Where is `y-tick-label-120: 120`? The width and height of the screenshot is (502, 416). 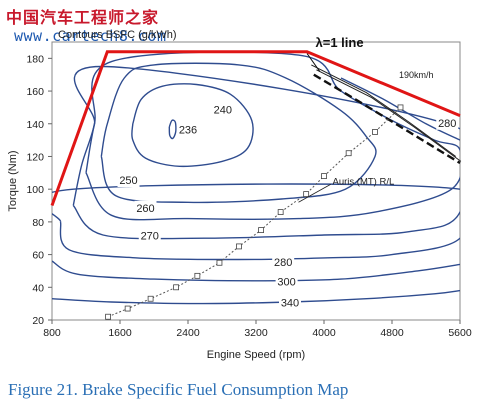 y-tick-label-120: 120 is located at coordinates (35, 157).